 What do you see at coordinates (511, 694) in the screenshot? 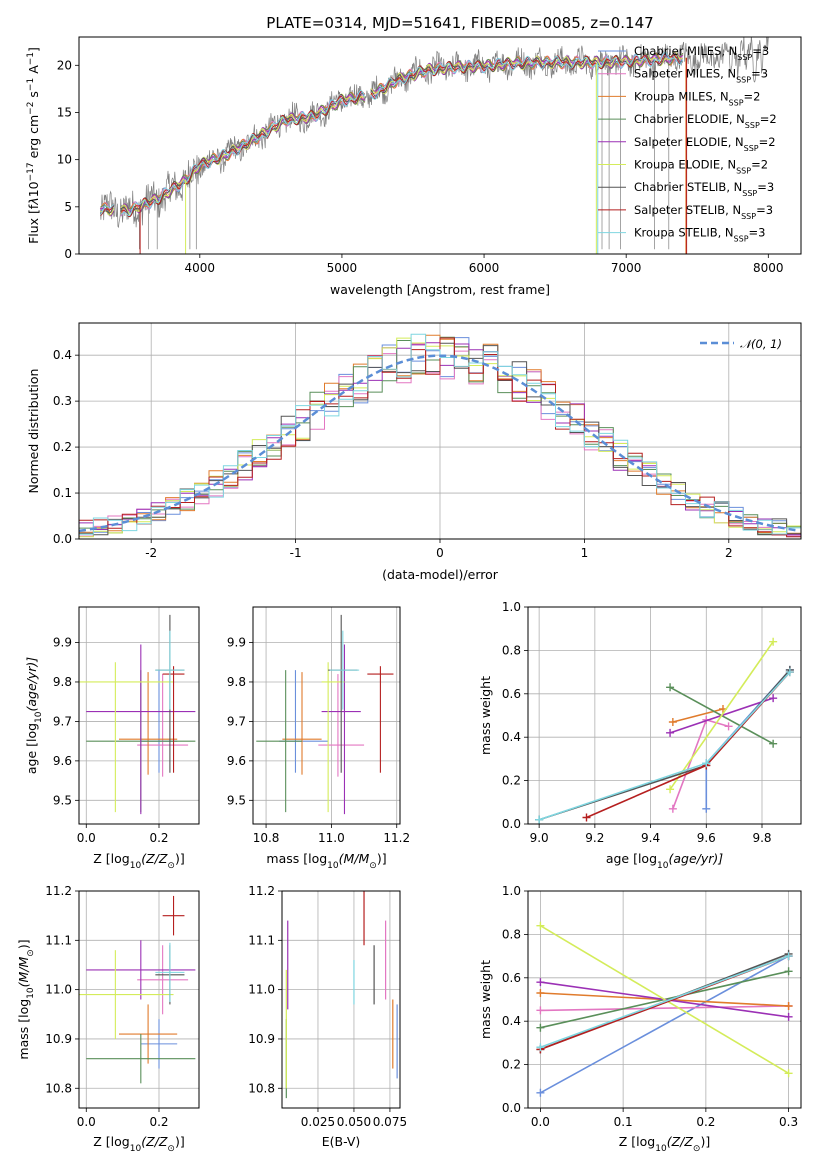
I see `y-tick-label: 0.6` at bounding box center [511, 694].